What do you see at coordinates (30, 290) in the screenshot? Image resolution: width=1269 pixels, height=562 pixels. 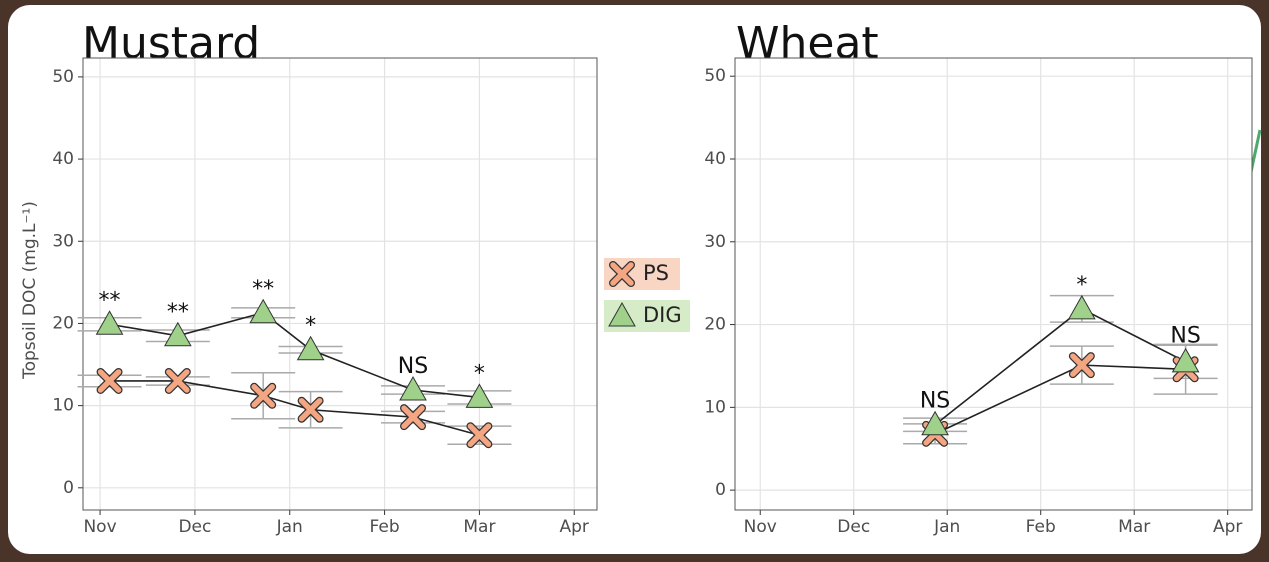 I see `y-axis-label: Topsoil DOC (mg.L⁻¹)` at bounding box center [30, 290].